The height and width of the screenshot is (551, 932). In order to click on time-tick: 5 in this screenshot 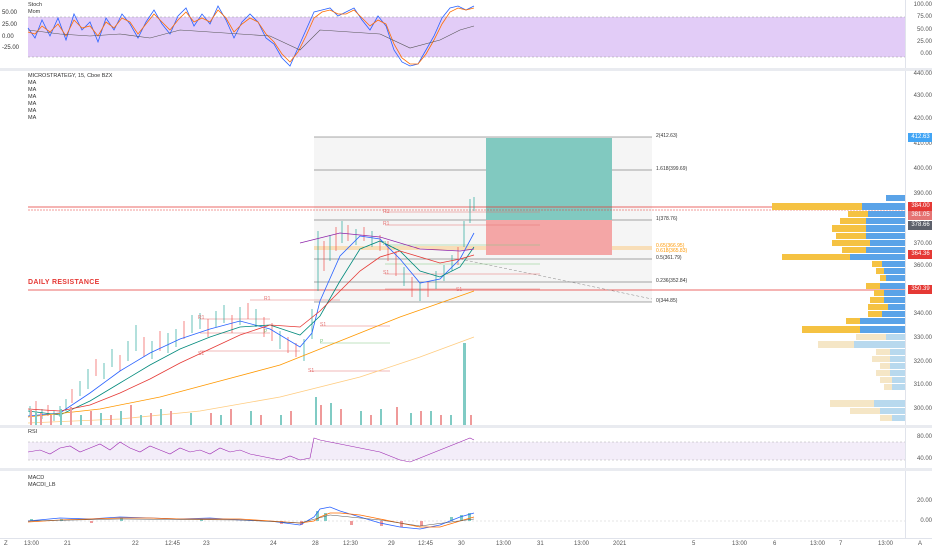, I will do `click(694, 544)`.